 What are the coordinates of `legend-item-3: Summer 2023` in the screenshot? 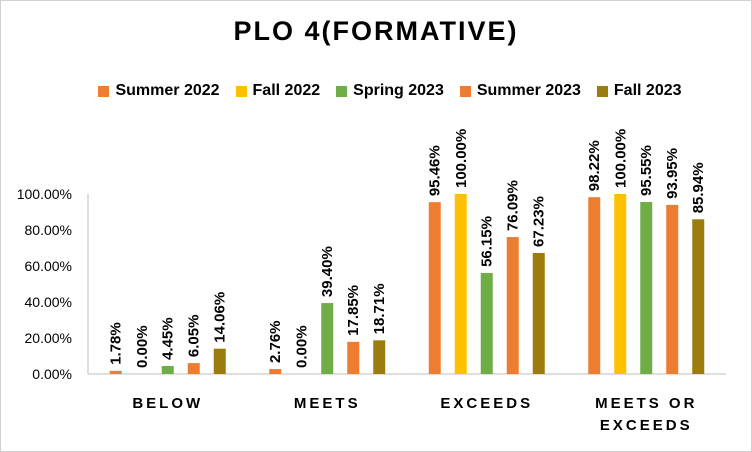 It's located at (520, 91).